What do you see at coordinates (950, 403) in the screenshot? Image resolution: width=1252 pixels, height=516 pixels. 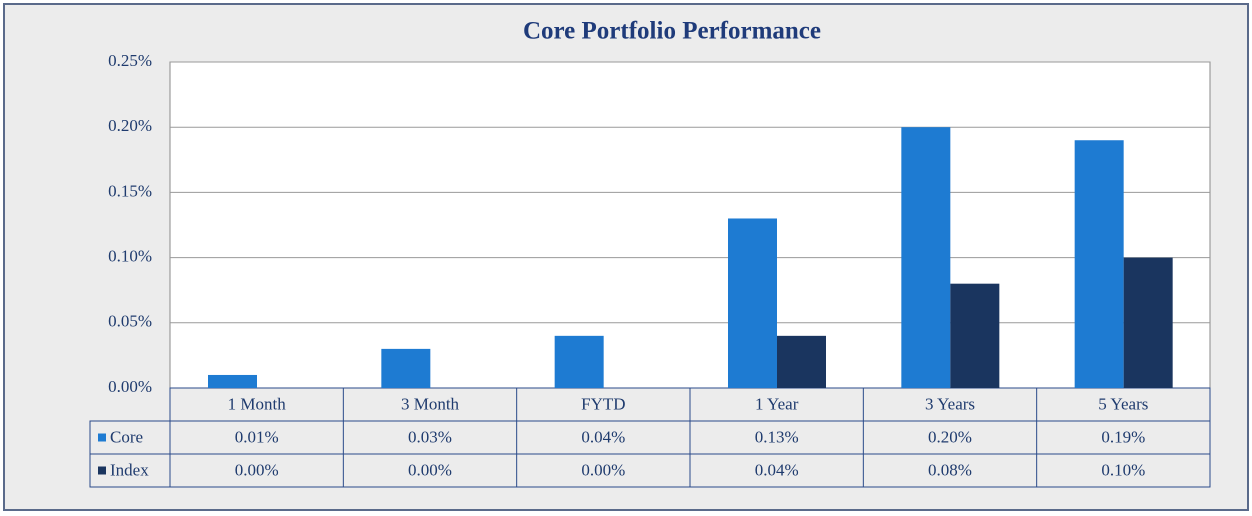 I see `x-tick-label: 3 Years` at bounding box center [950, 403].